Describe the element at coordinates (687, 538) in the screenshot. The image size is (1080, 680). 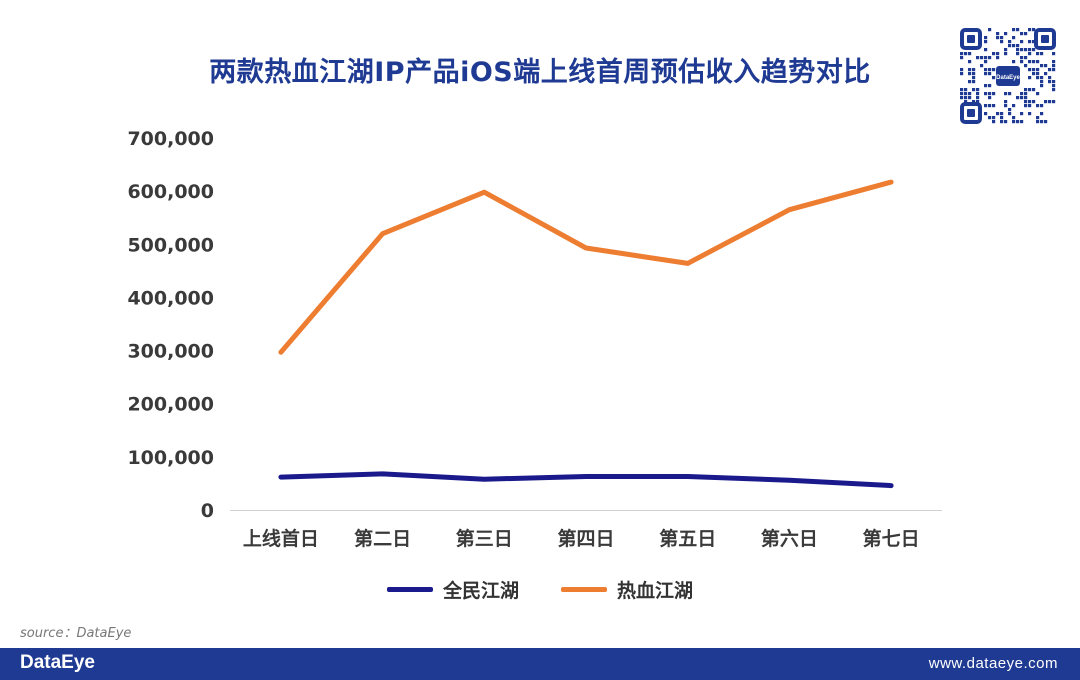
I see `x-tick-label: 第五日` at that location.